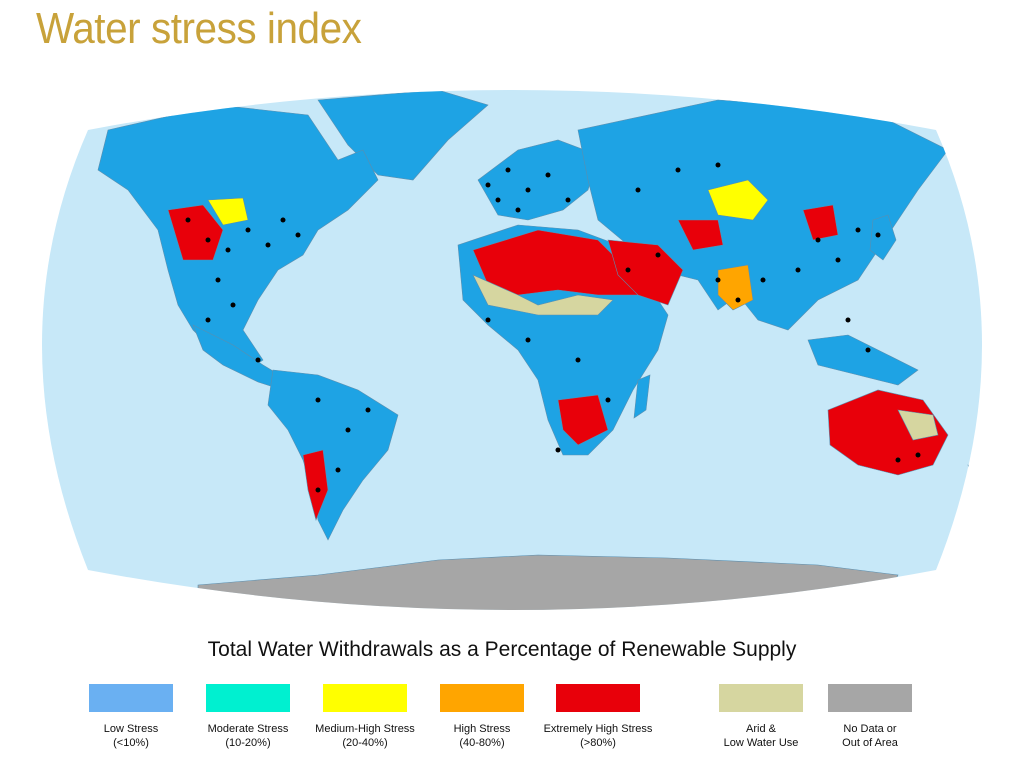  I want to click on legend-item-arid: Arid & Low Water Use, so click(761, 717).